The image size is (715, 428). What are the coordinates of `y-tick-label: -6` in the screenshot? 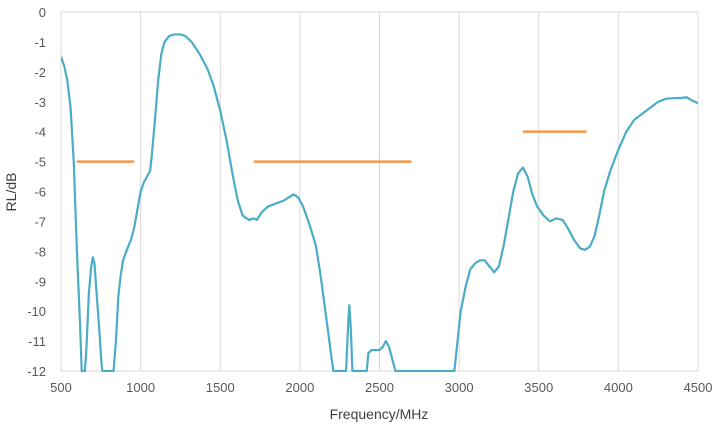 It's located at (40, 192).